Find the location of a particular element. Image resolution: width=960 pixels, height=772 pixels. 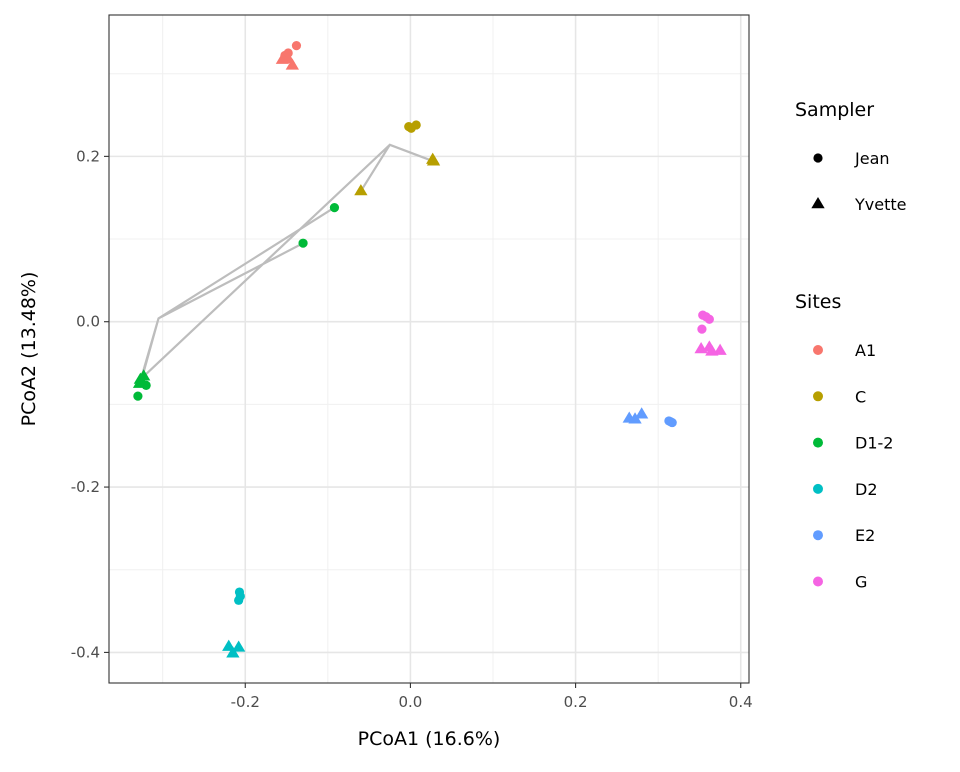

legend-key-d2 is located at coordinates (818, 488).